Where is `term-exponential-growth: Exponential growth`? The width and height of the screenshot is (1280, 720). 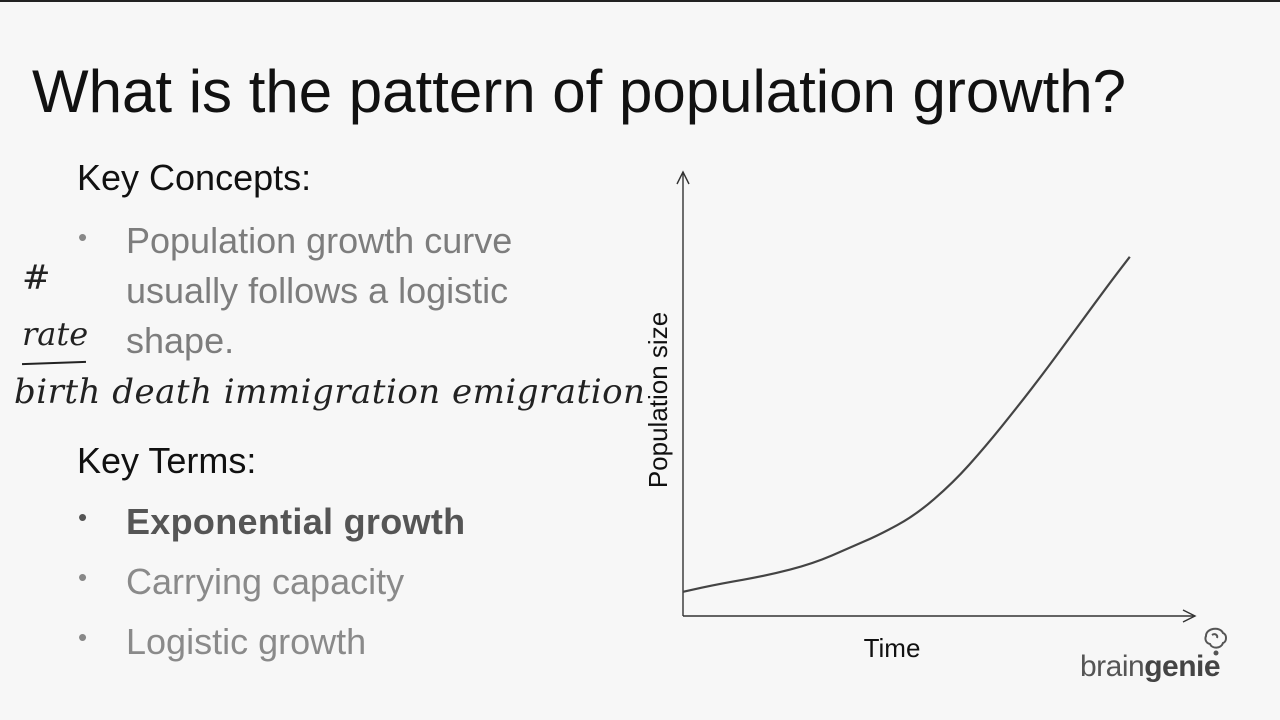 term-exponential-growth: Exponential growth is located at coordinates (296, 521).